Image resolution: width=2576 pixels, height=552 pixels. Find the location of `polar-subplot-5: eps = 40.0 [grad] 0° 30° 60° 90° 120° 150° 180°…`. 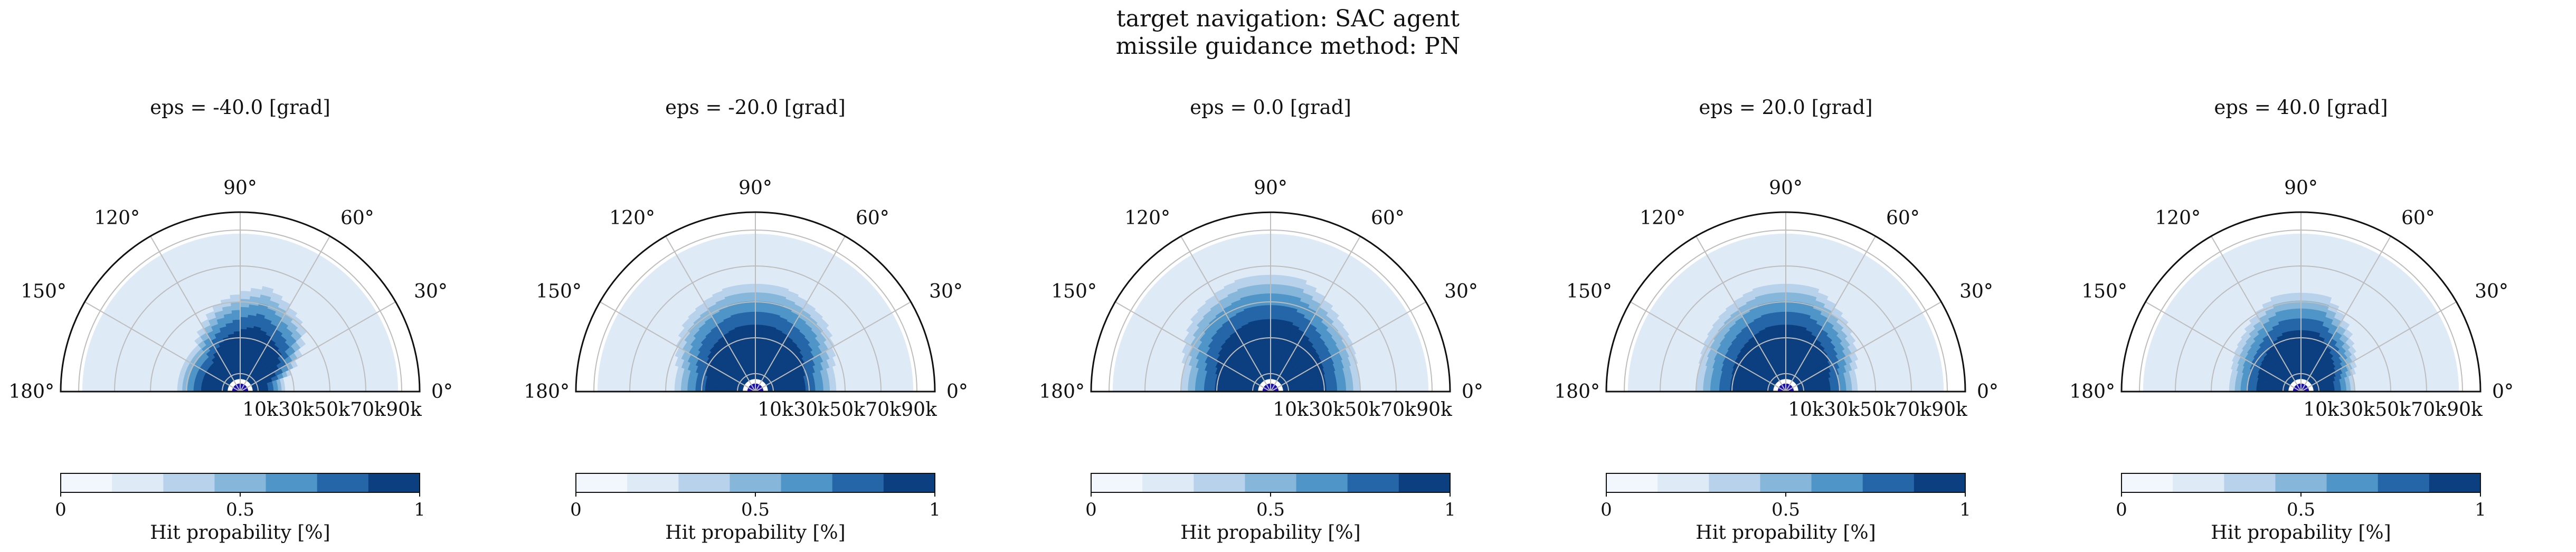

polar-subplot-5: eps = 40.0 [grad] 0° 30° 60° 90° 120° 150° 180°… is located at coordinates (2291, 320).